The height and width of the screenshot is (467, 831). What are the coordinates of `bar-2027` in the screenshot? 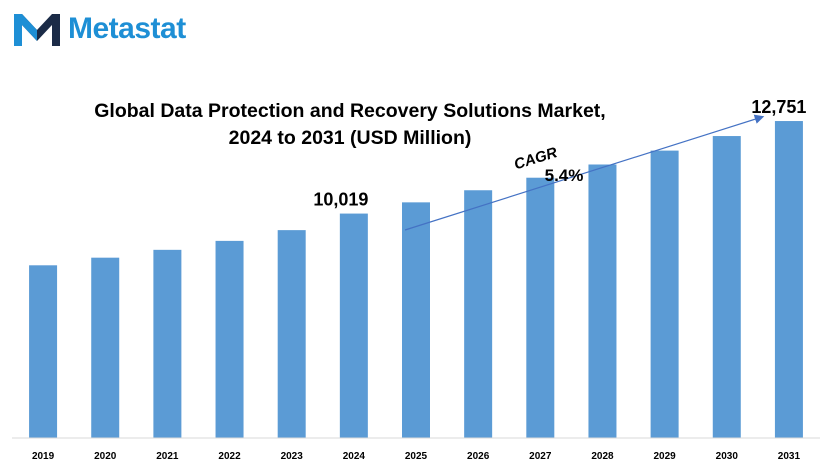 It's located at (540, 307).